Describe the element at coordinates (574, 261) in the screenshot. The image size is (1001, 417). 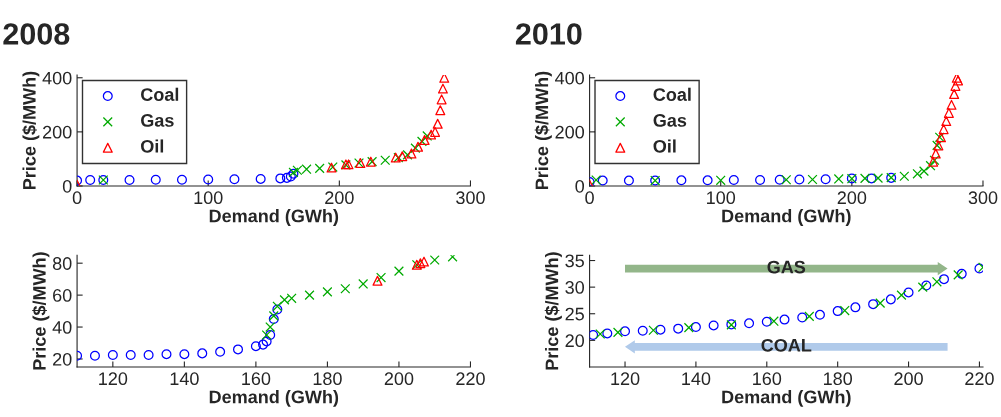
I see `y-tick-label: 35` at that location.